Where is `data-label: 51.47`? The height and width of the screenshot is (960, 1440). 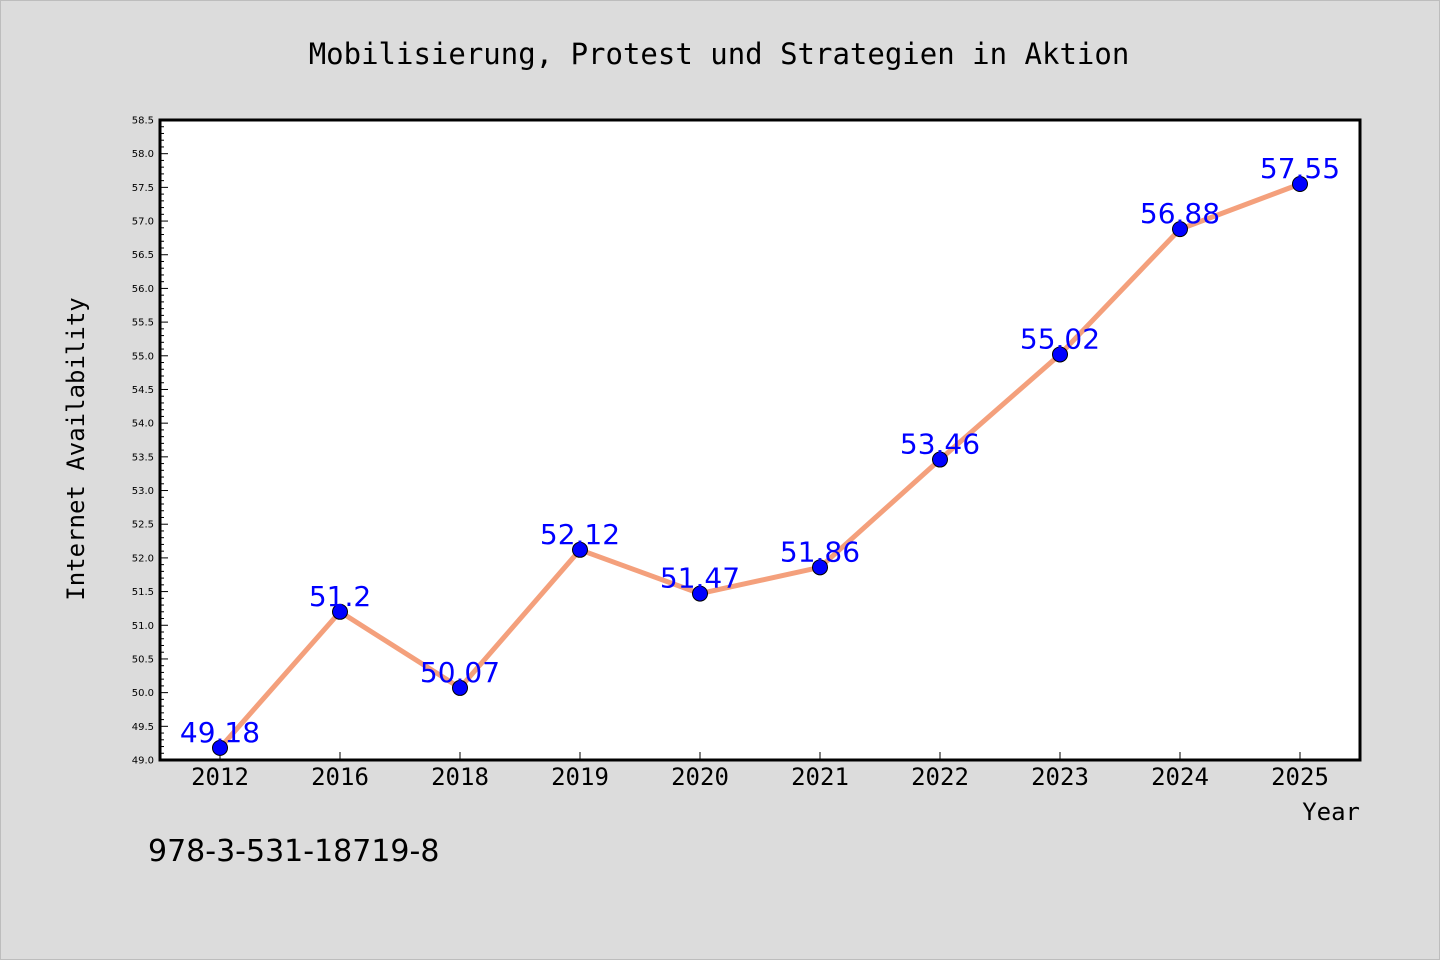 data-label: 51.47 is located at coordinates (700, 578).